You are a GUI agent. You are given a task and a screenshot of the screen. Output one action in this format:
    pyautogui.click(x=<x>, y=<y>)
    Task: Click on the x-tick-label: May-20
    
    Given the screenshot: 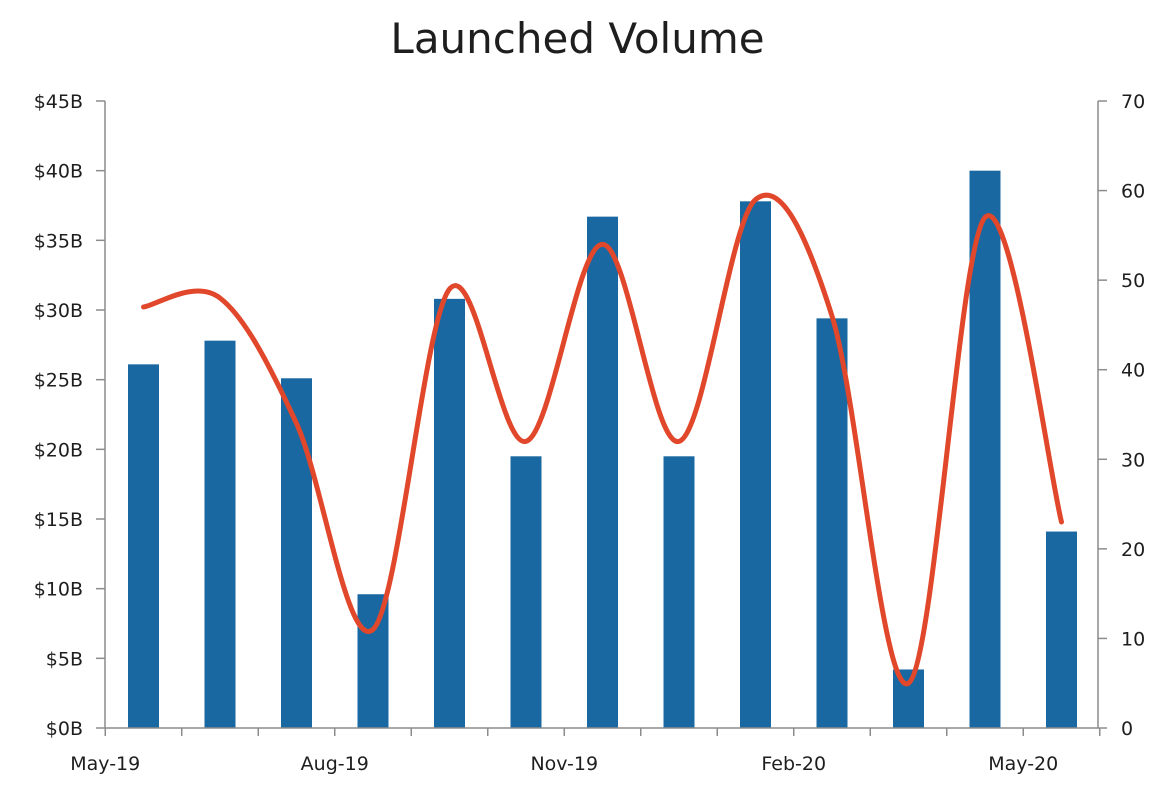 What is the action you would take?
    pyautogui.click(x=1023, y=764)
    